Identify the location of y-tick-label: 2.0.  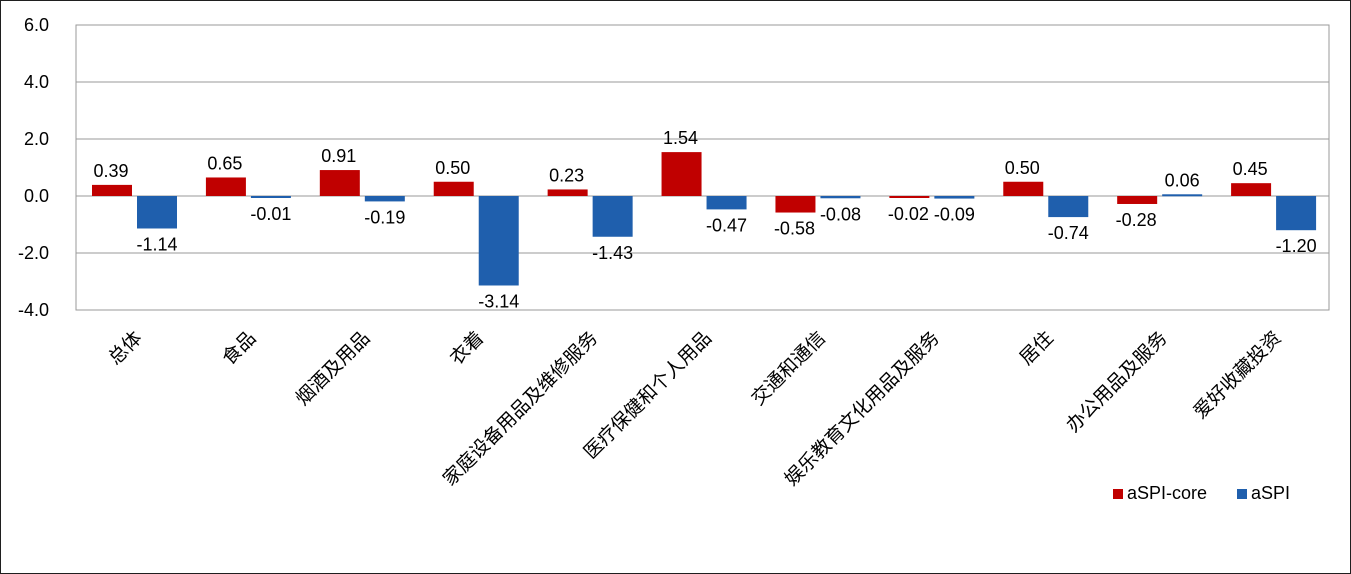
(36, 139).